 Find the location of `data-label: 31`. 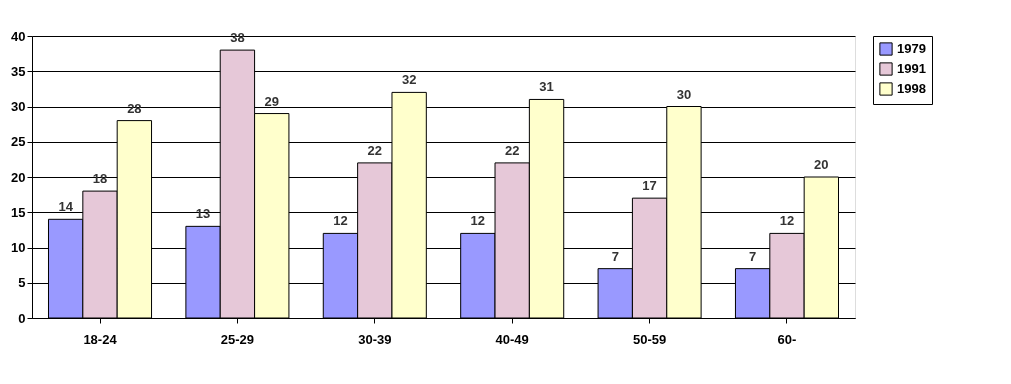

data-label: 31 is located at coordinates (546, 87).